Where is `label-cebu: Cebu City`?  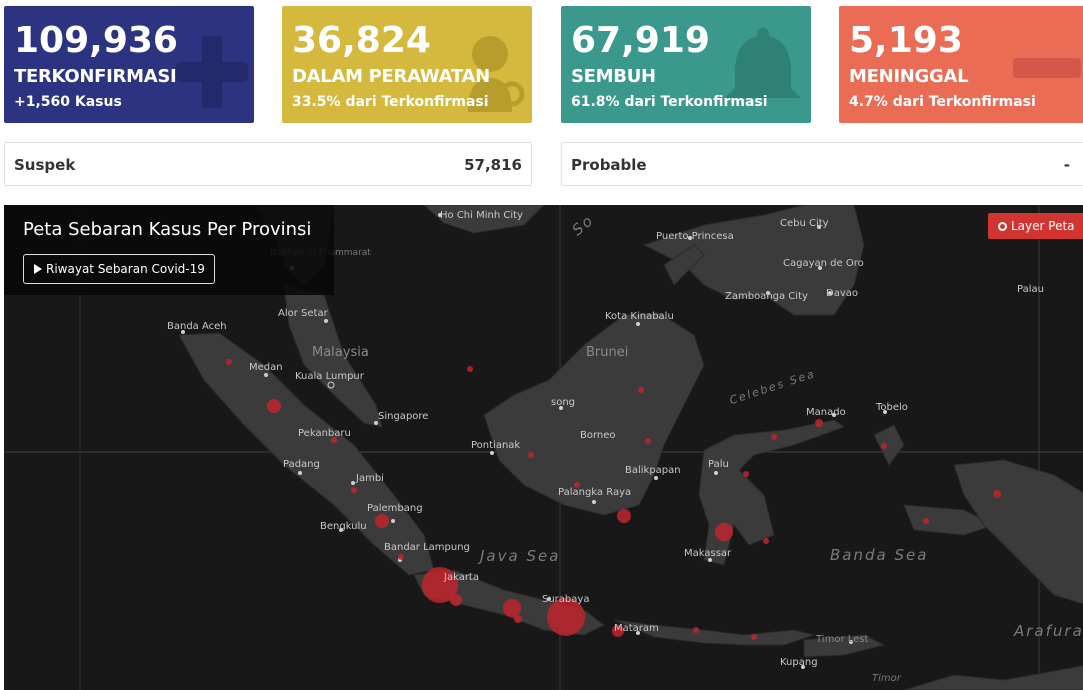 label-cebu: Cebu City is located at coordinates (804, 223).